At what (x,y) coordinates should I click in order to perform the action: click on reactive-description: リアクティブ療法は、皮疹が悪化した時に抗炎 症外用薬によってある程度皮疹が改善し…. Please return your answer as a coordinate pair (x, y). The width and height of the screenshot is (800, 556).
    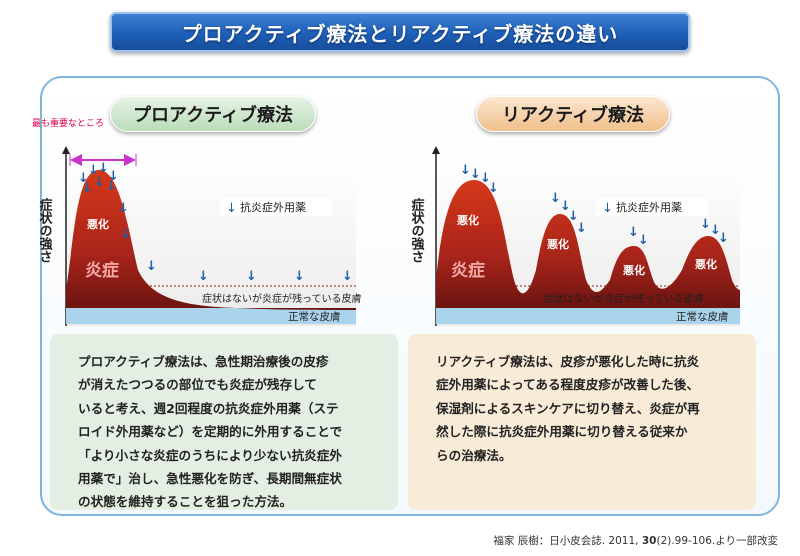
    Looking at the image, I should click on (568, 408).